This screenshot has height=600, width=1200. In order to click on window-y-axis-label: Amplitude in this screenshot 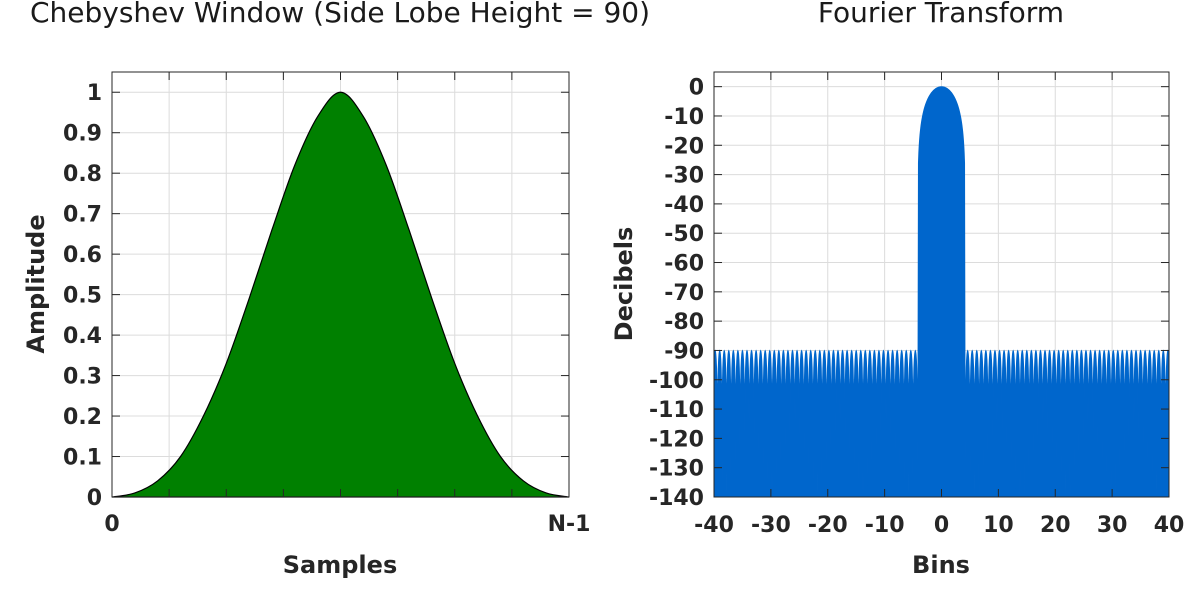, I will do `click(36, 283)`.